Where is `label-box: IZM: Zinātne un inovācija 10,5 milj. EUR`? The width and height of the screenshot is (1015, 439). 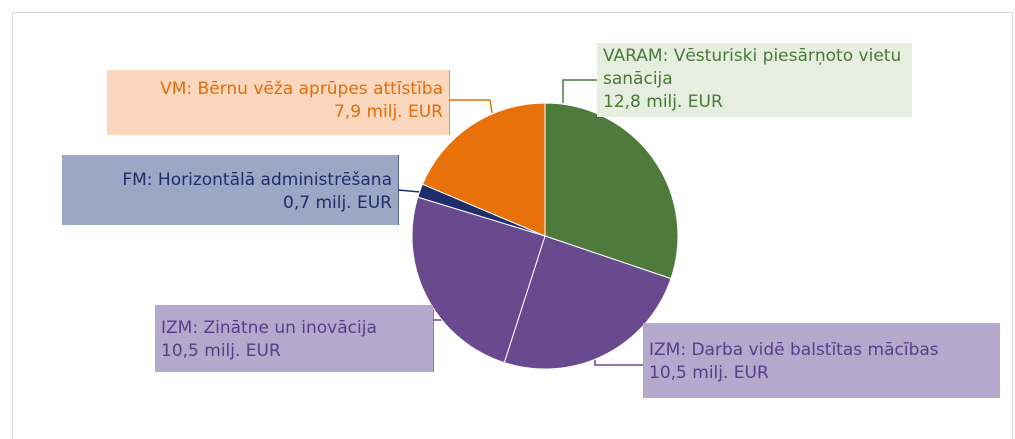
label-box: IZM: Zinātne un inovācija 10,5 milj. EUR is located at coordinates (294, 338).